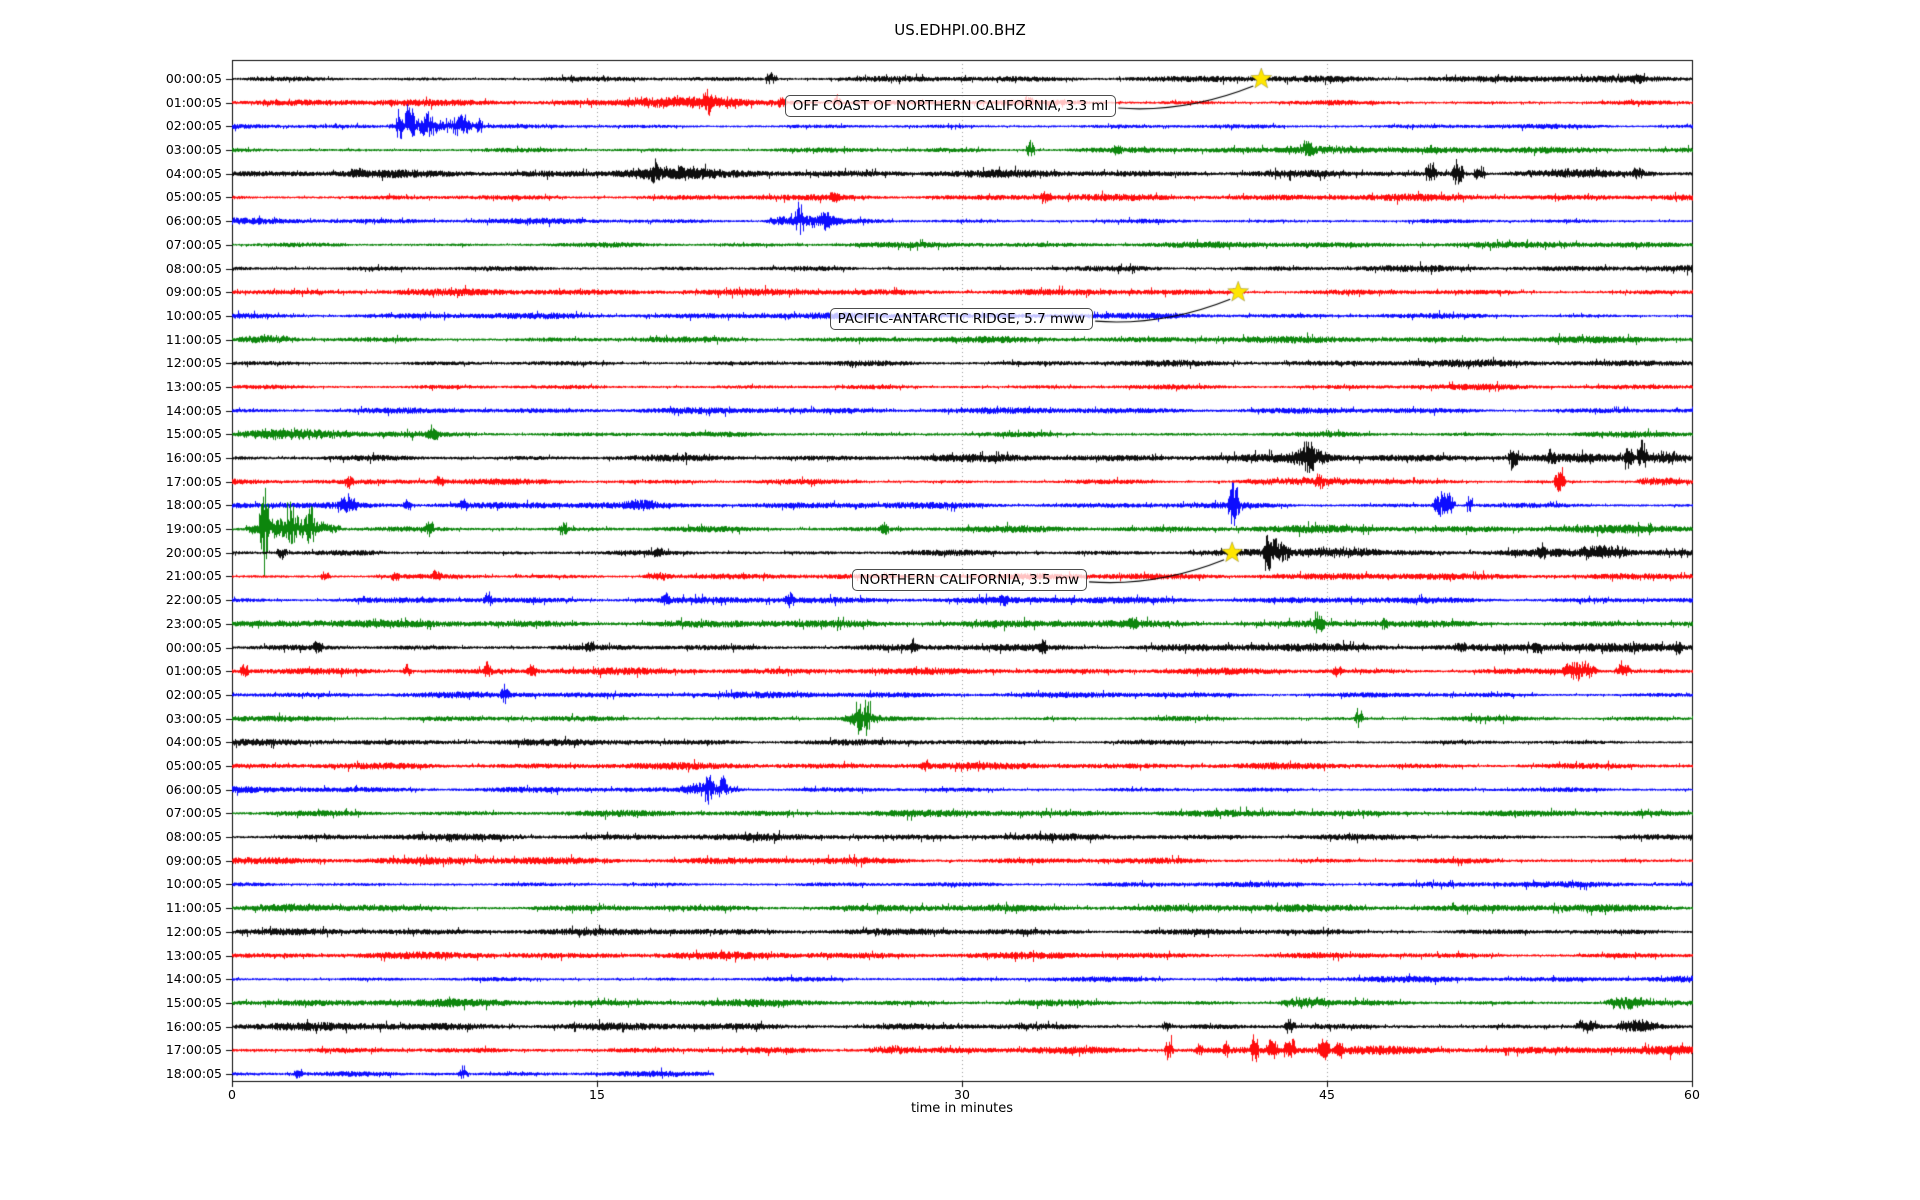 This screenshot has height=1200, width=1920. Describe the element at coordinates (960, 30) in the screenshot. I see `plot-title: US.EDHPI.00.BHZ` at that location.